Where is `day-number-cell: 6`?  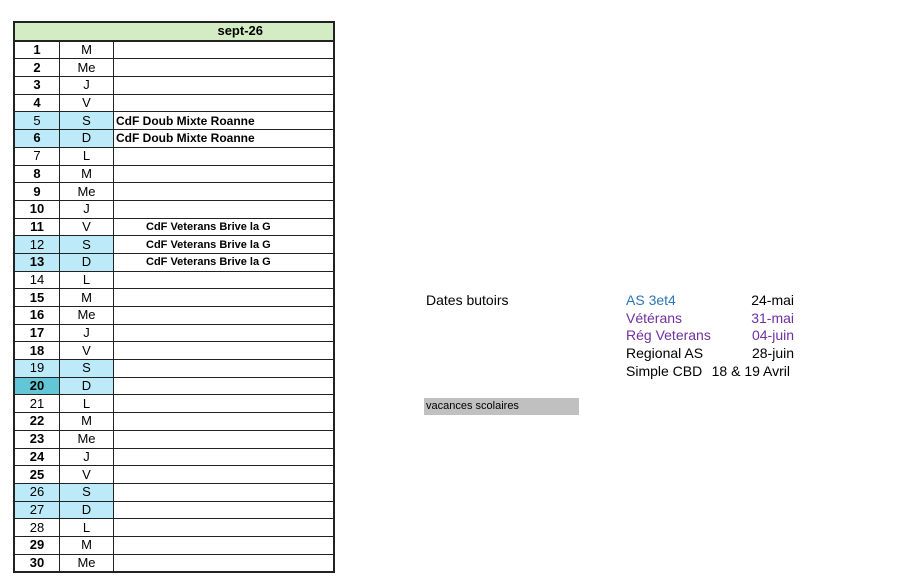 day-number-cell: 6 is located at coordinates (36, 138).